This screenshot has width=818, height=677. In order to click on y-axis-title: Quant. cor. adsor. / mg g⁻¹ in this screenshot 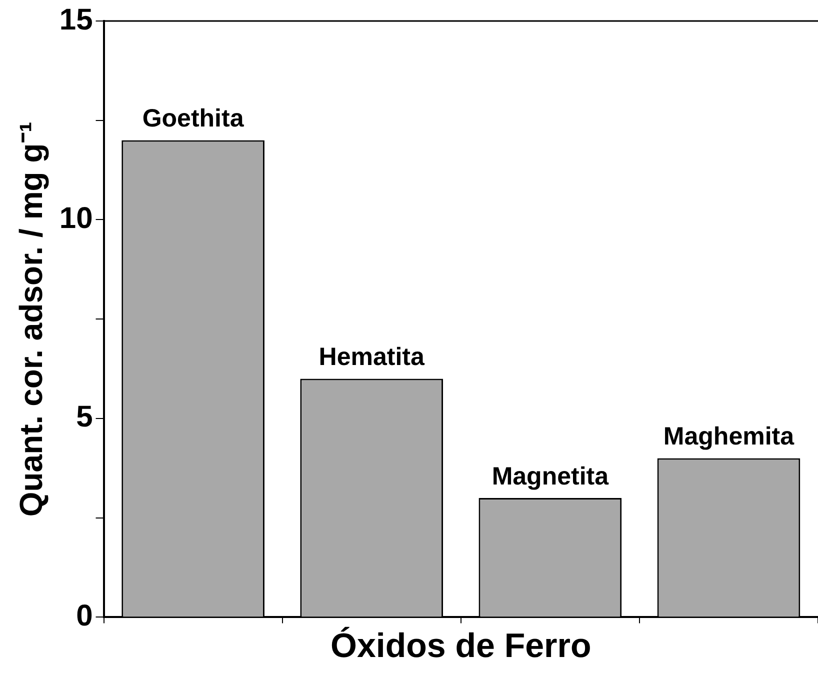, I will do `click(31, 319)`.